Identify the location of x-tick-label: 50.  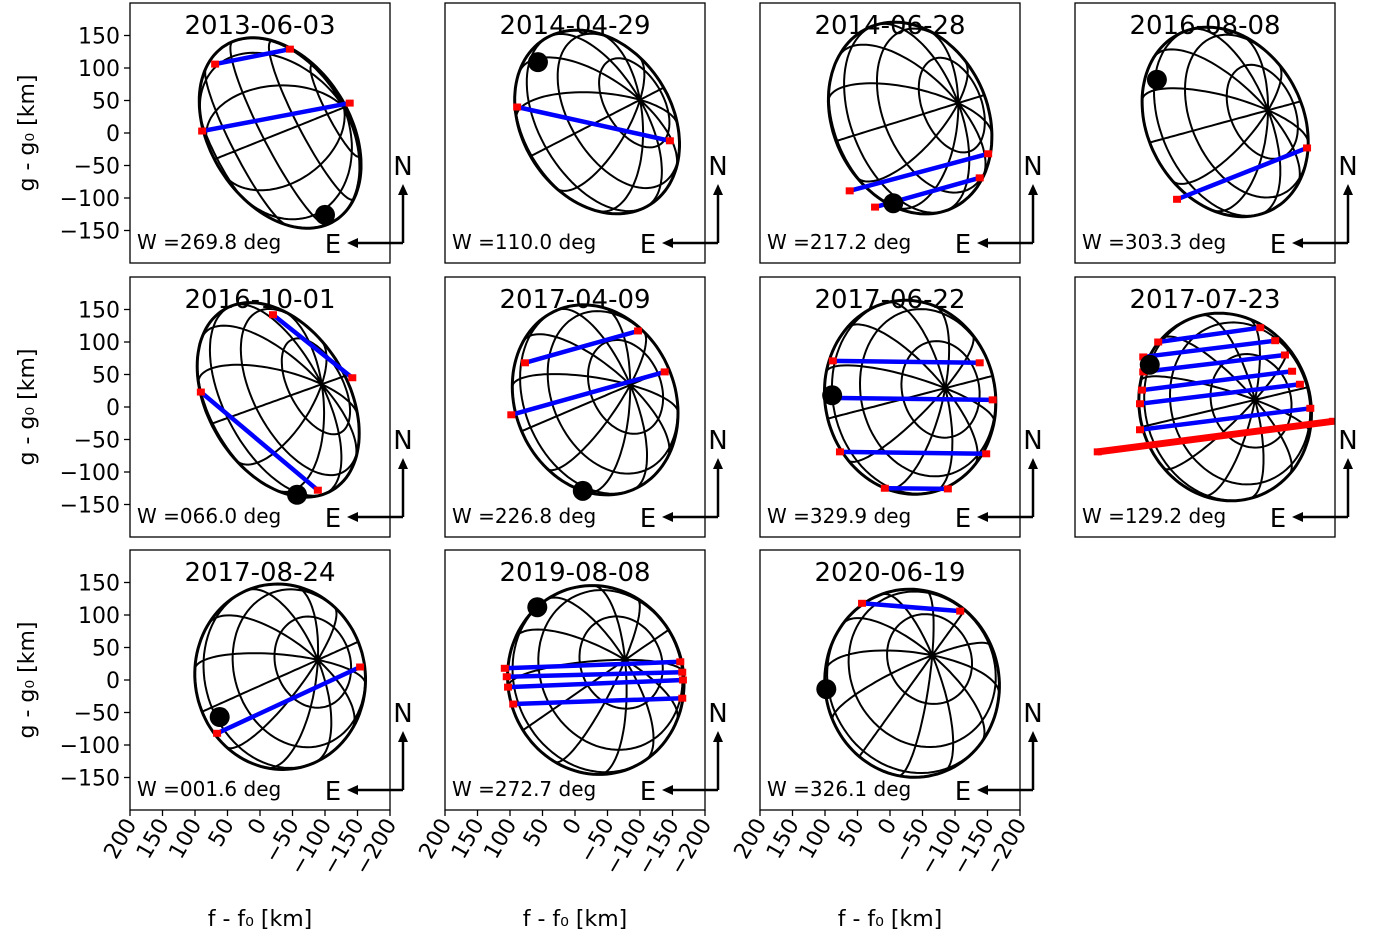
(537, 833).